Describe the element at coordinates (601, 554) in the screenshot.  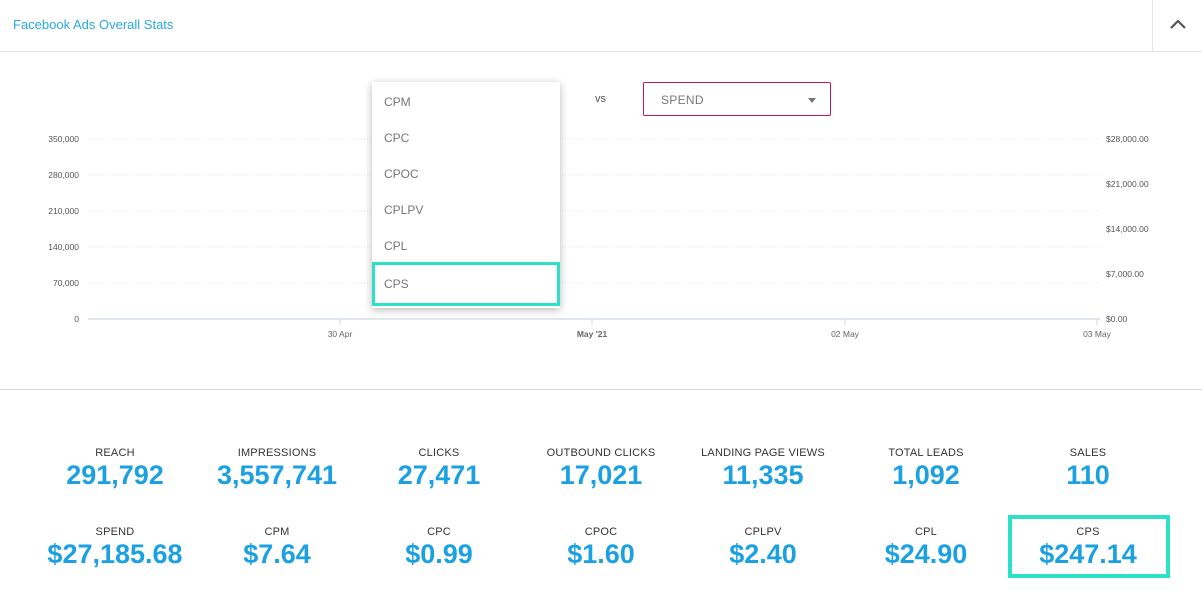
I see `stat-value: $1.60` at that location.